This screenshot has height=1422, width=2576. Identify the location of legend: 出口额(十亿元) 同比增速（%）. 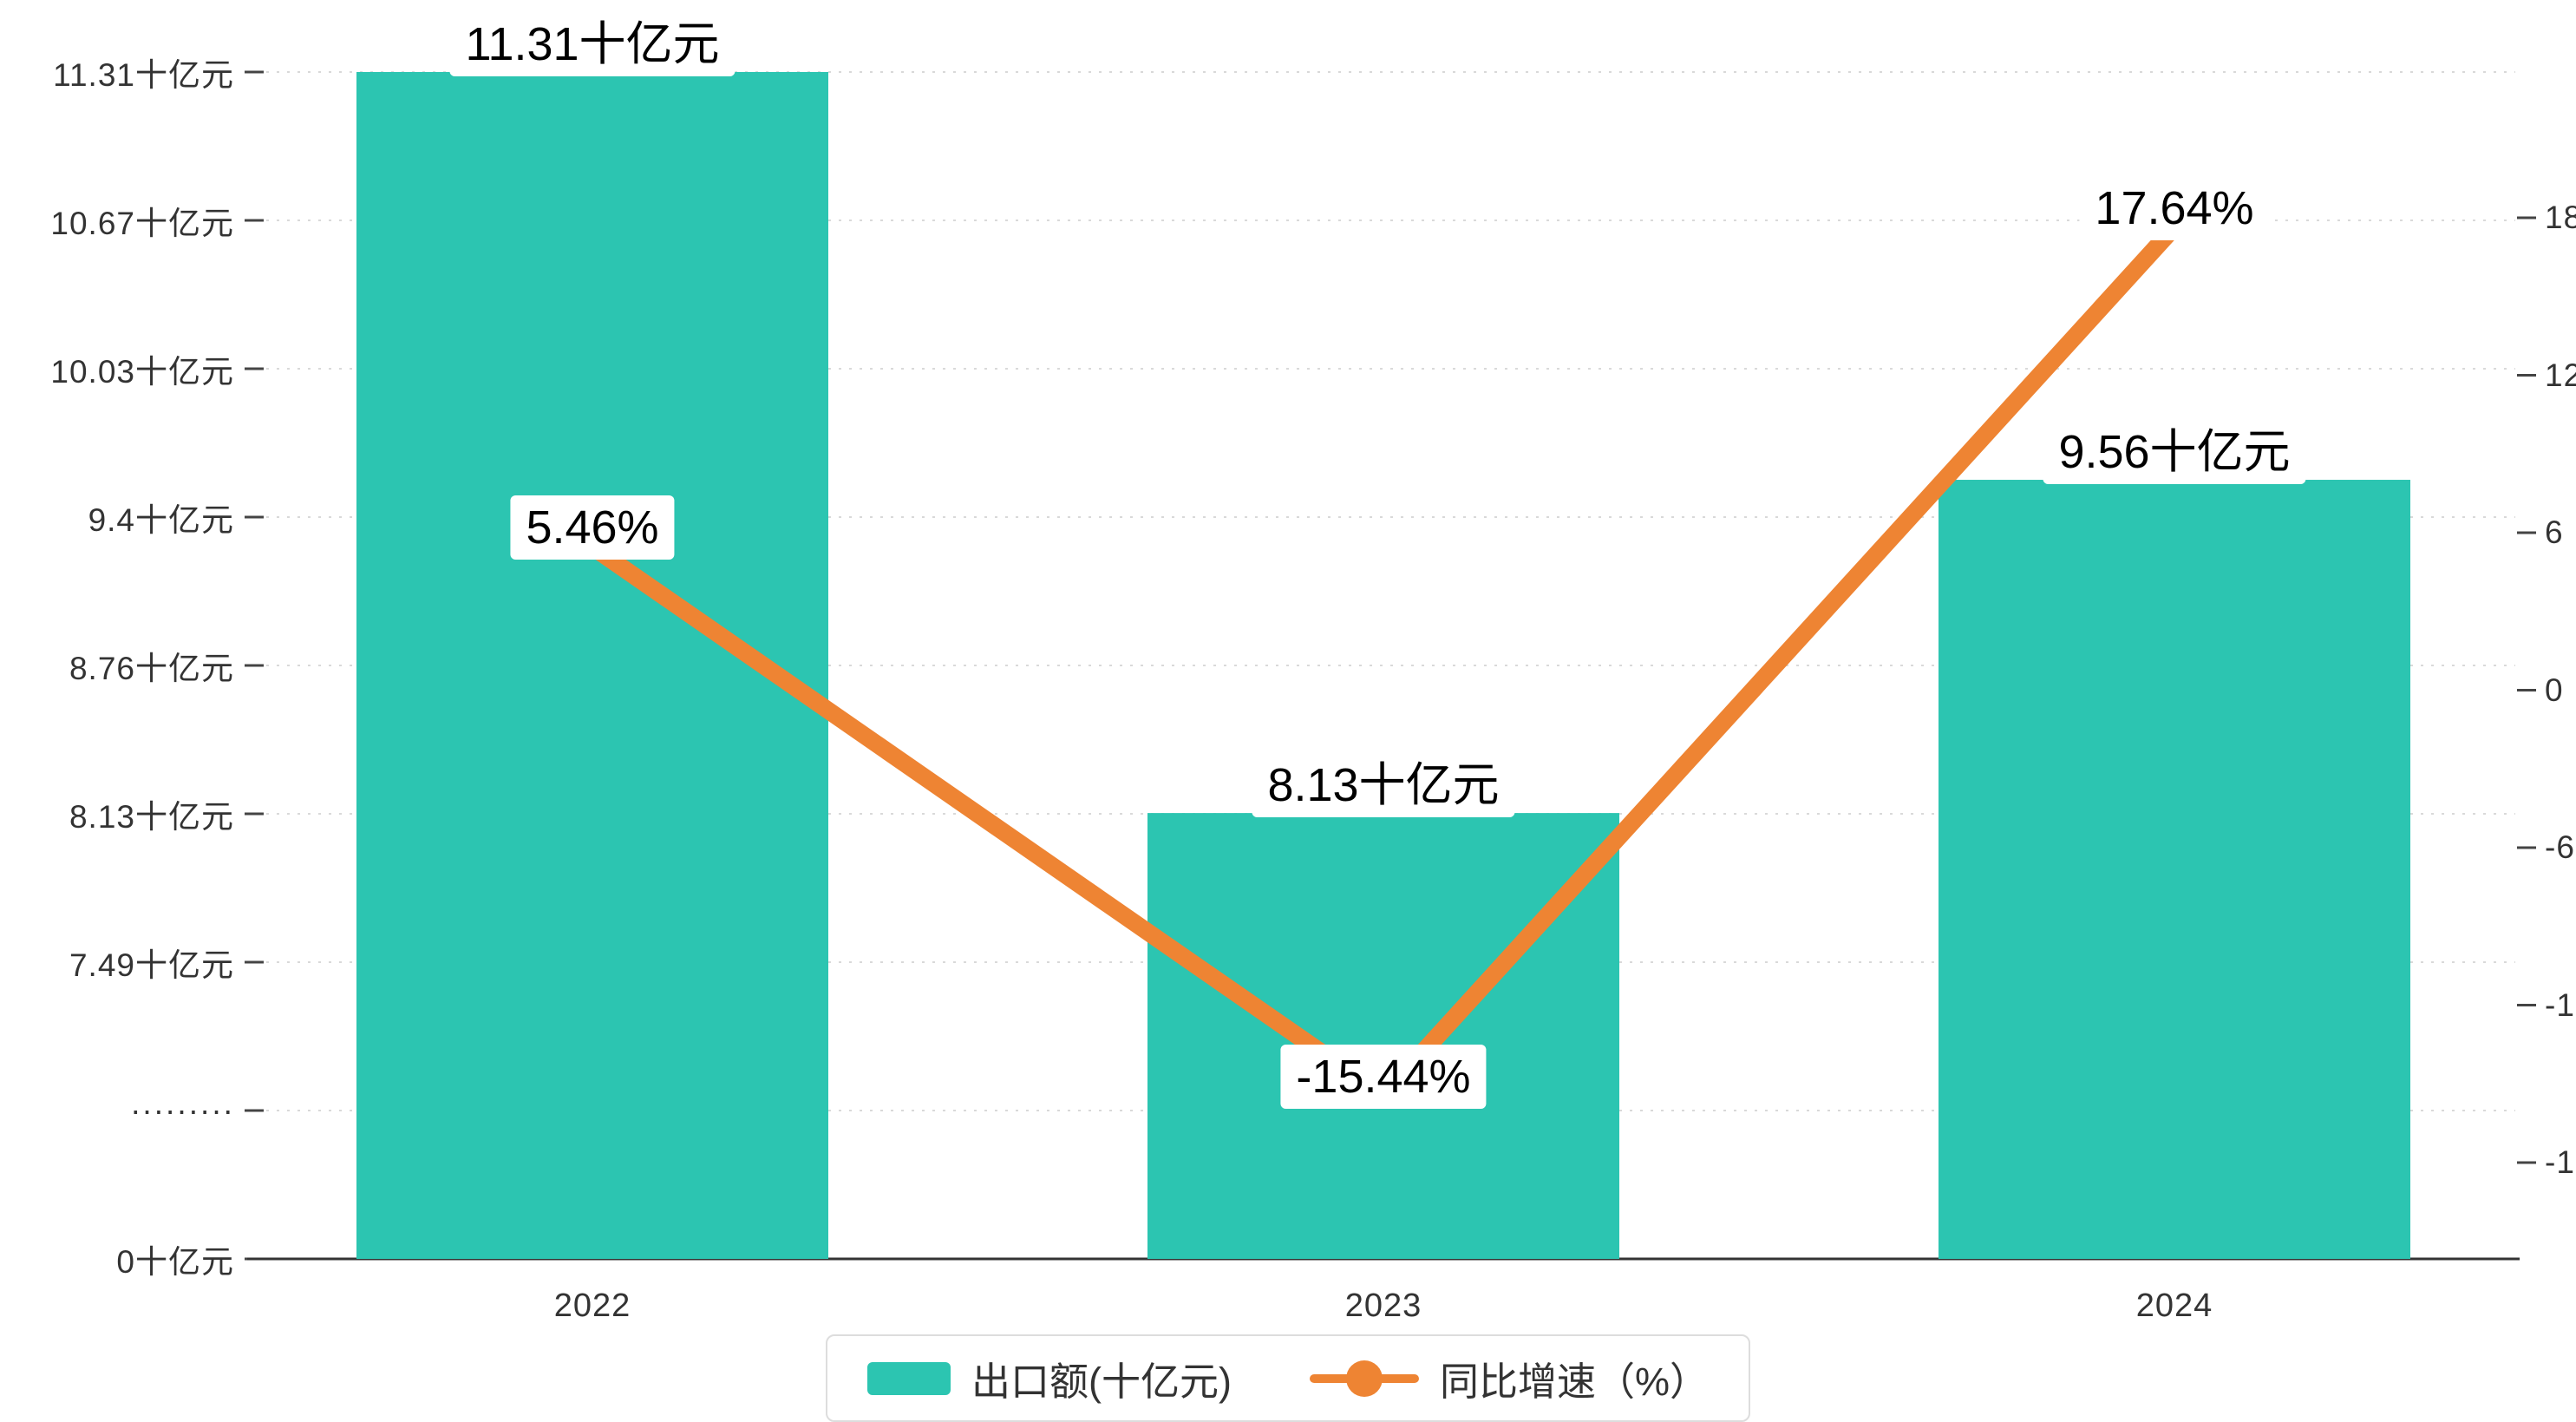
(1288, 1378).